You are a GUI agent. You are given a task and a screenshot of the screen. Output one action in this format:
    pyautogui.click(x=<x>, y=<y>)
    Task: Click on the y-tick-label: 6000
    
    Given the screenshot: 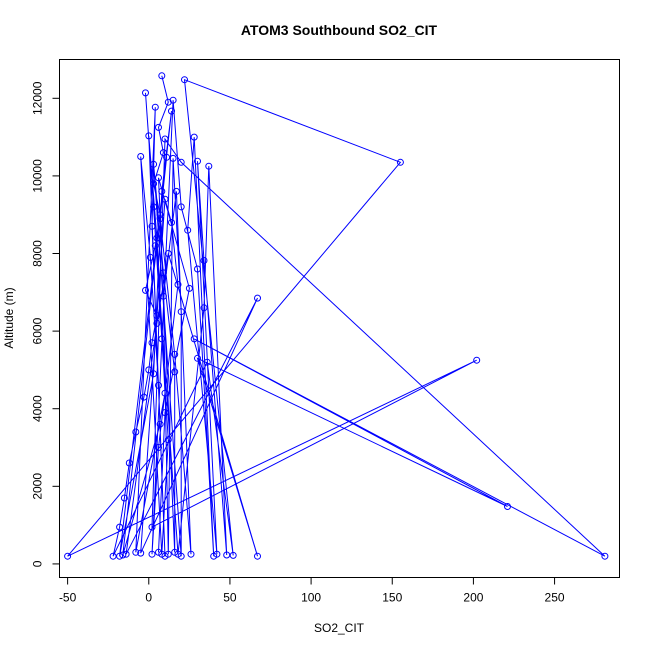 What is the action you would take?
    pyautogui.click(x=38, y=330)
    